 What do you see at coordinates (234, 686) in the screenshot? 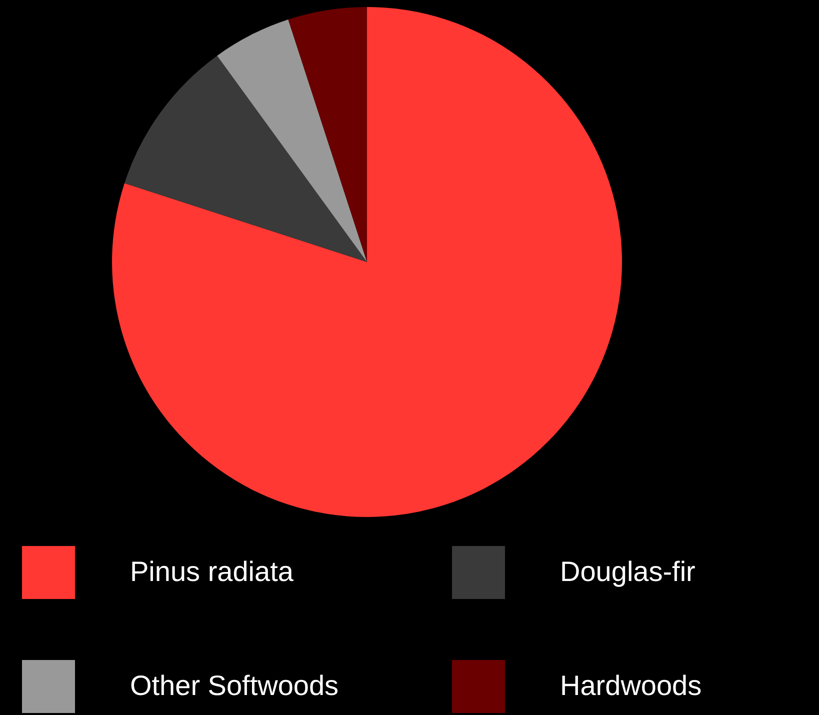
I see `legend-label: Other Softwoods` at bounding box center [234, 686].